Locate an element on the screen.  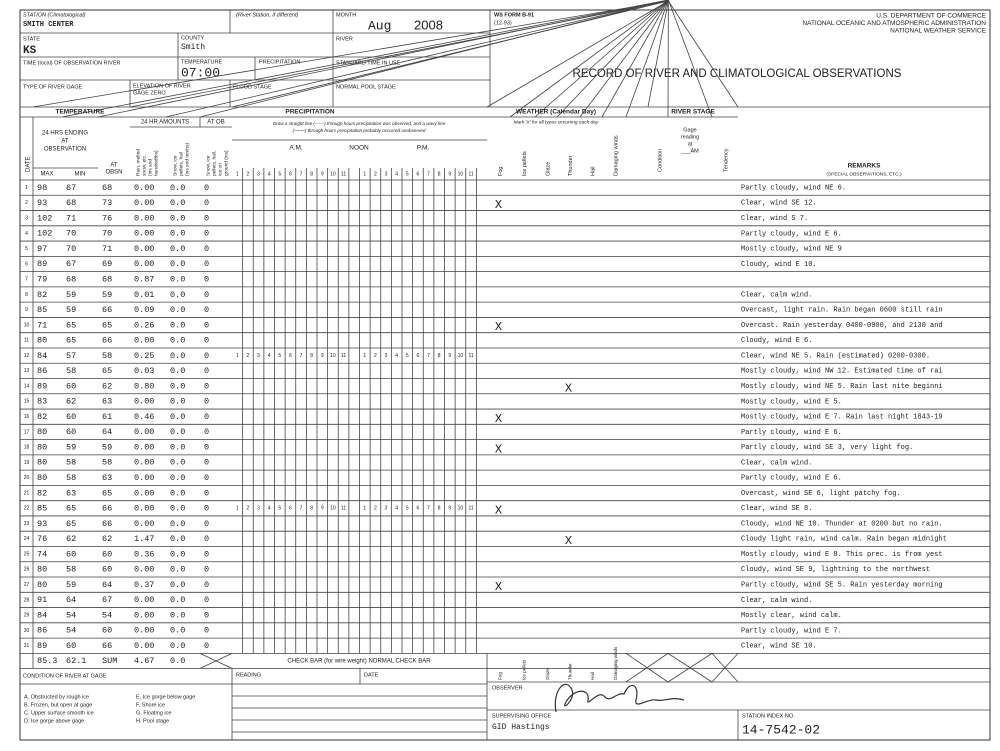
rain: 0.36 is located at coordinates (144, 554).